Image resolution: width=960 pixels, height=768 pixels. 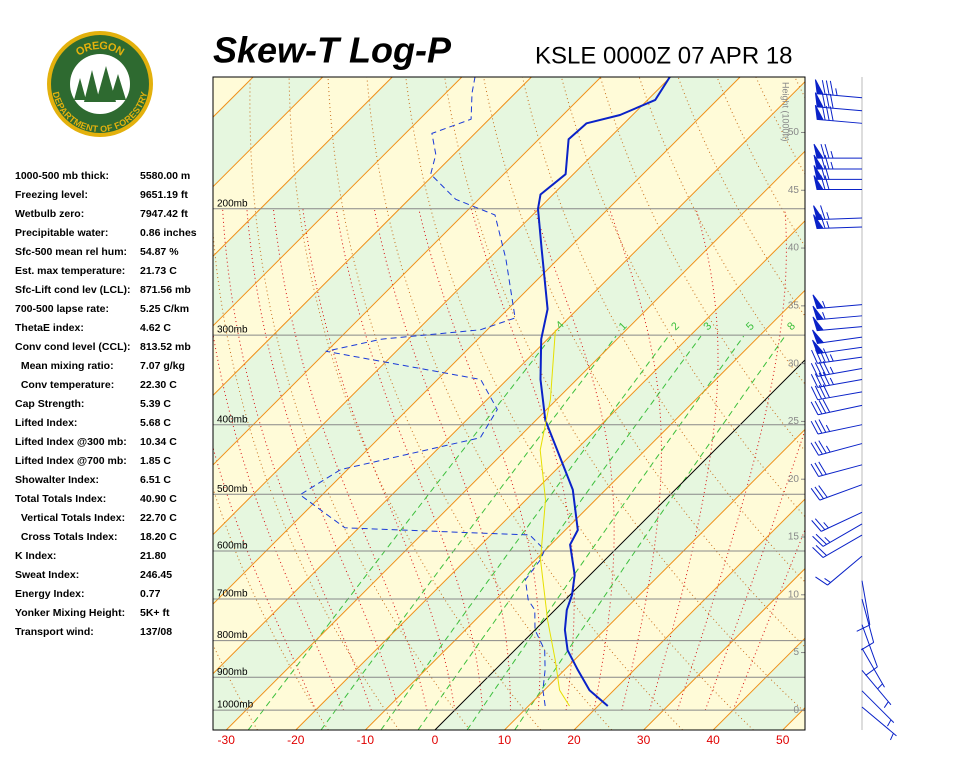 What do you see at coordinates (644, 740) in the screenshot?
I see `x-tick-label: 30` at bounding box center [644, 740].